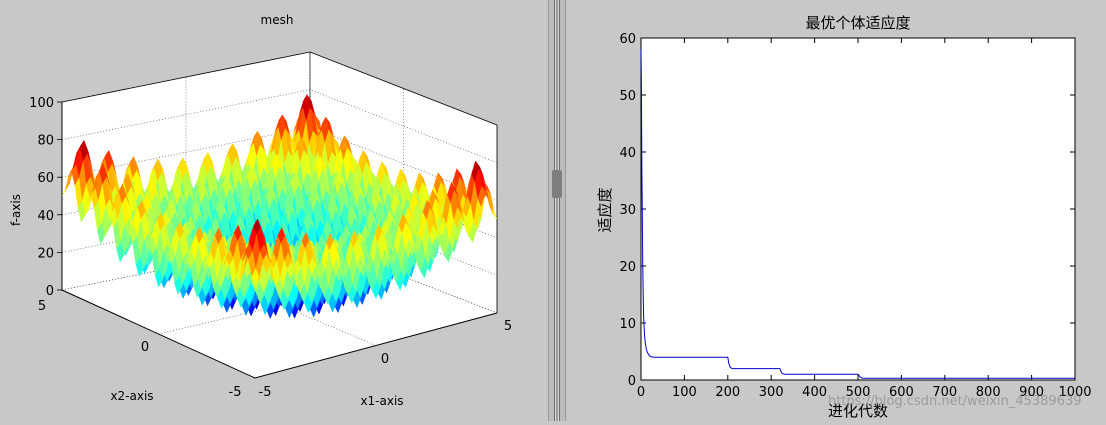  I want to click on x-tick-label-5: 5, so click(508, 326).